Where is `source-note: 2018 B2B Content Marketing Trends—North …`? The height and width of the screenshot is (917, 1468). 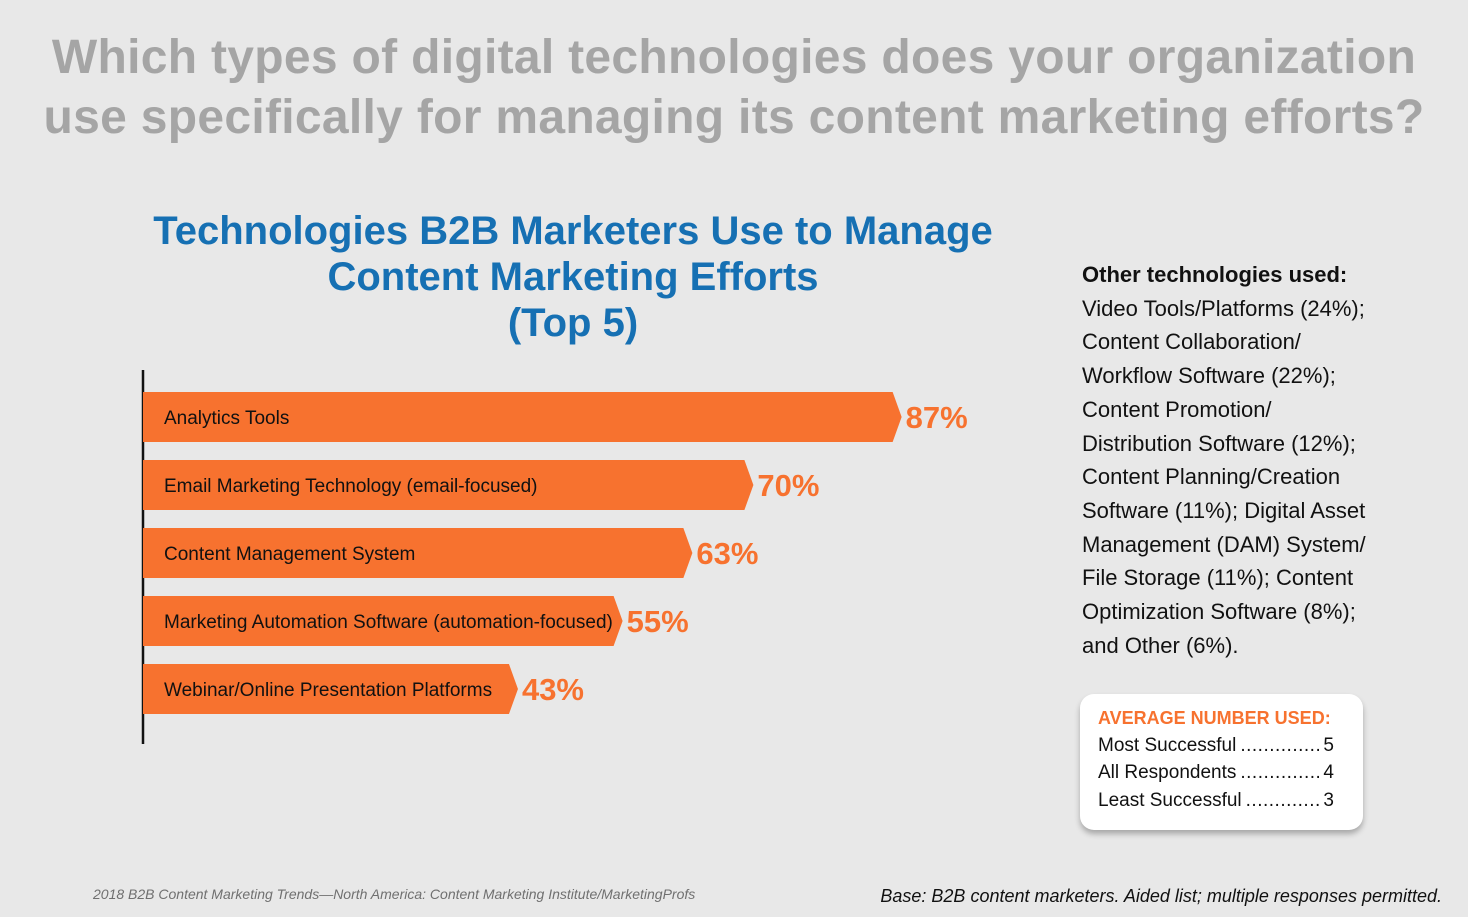
source-note: 2018 B2B Content Marketing Trends—North … is located at coordinates (394, 894).